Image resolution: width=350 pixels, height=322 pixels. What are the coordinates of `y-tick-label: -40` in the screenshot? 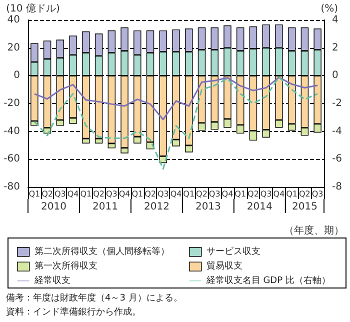 It's located at (12, 131).